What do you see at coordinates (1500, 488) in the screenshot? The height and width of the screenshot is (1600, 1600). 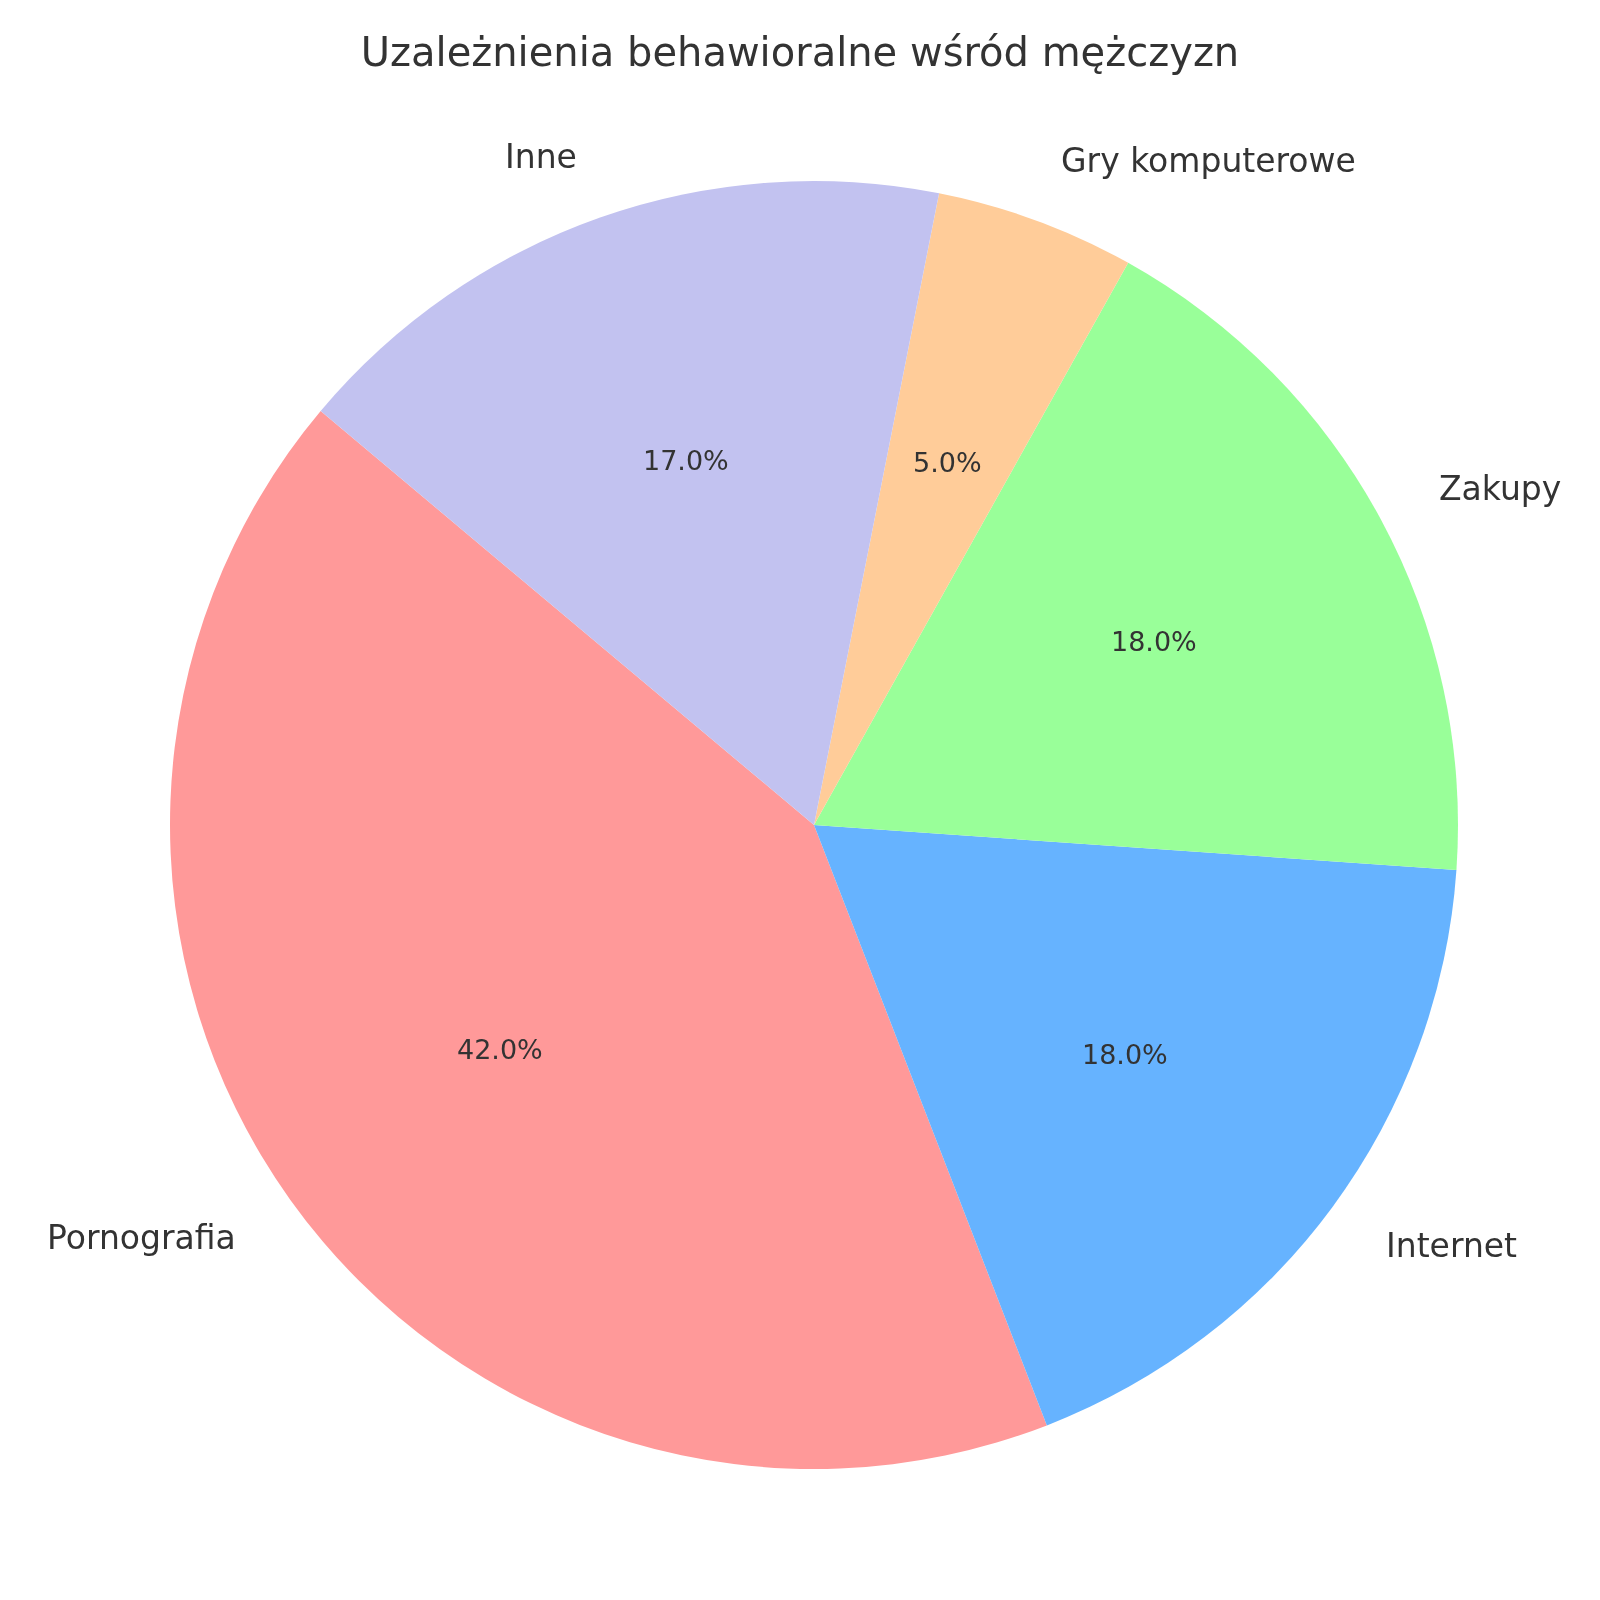 I see `slice-label: Zakupy` at bounding box center [1500, 488].